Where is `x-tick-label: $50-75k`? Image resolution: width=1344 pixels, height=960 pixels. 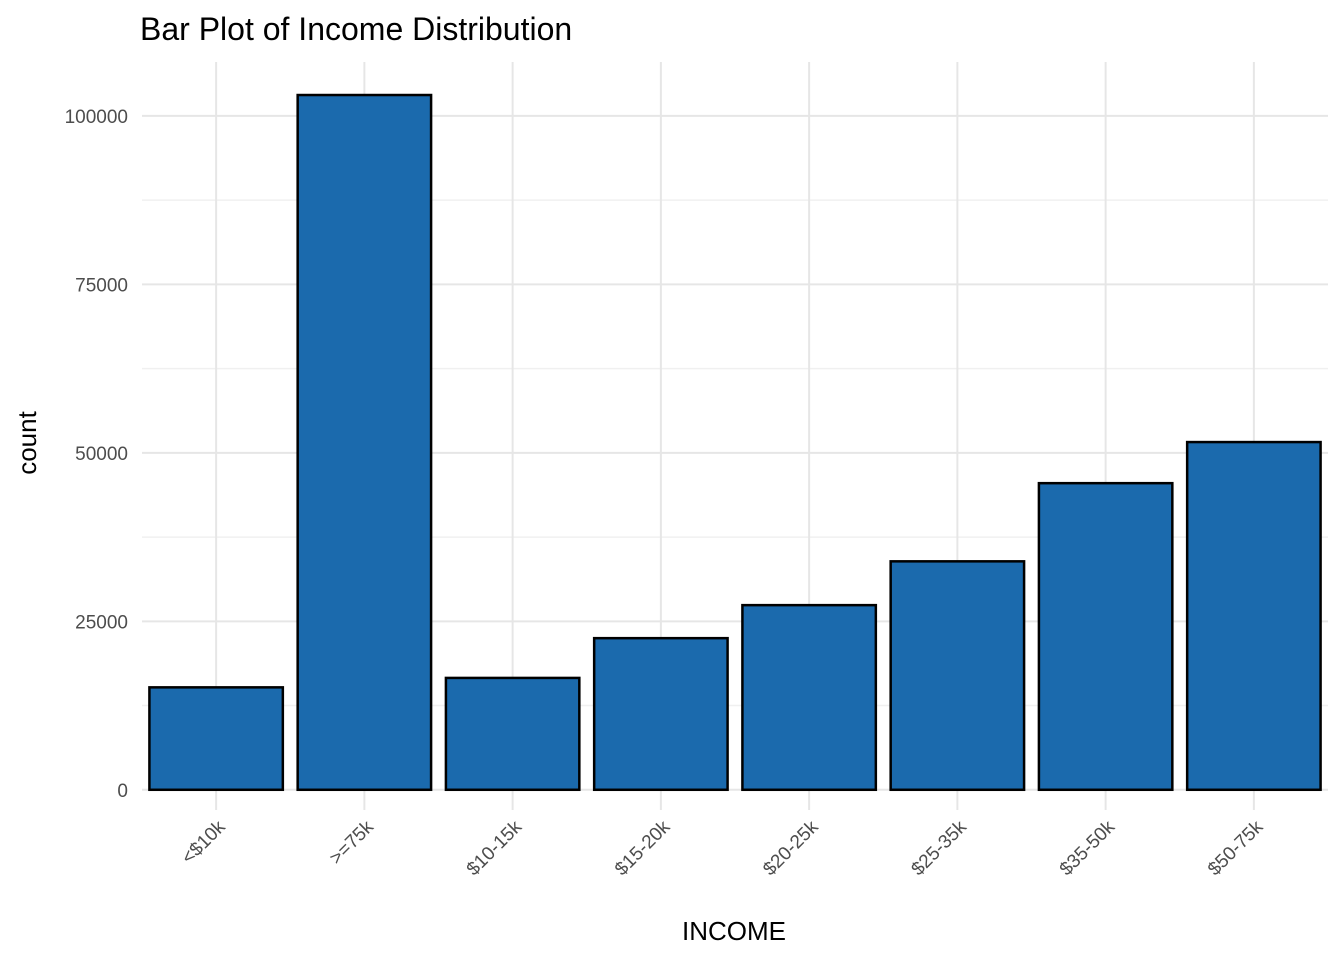
x-tick-label: $50-75k is located at coordinates (1236, 848).